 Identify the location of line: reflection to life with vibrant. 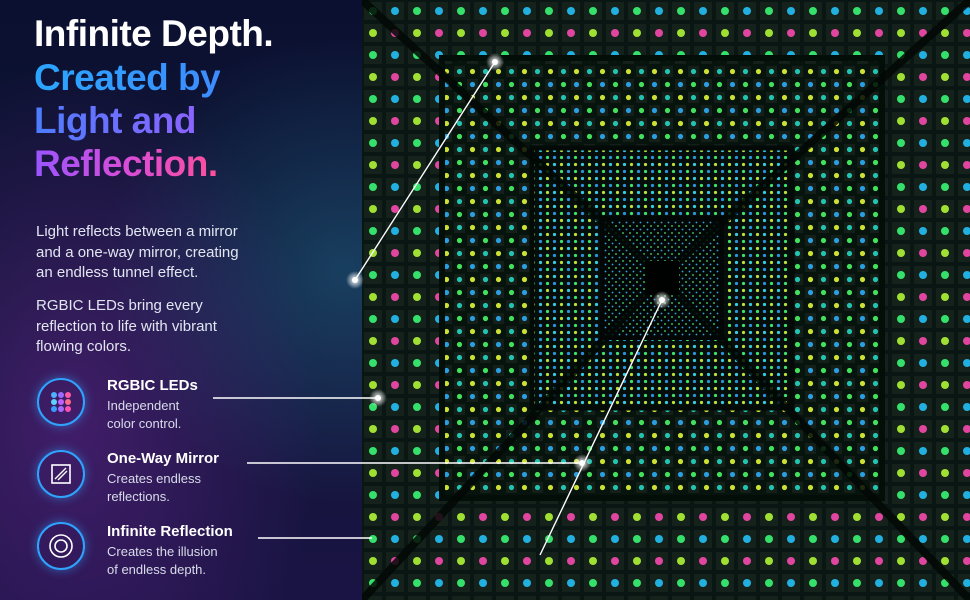
(126, 326).